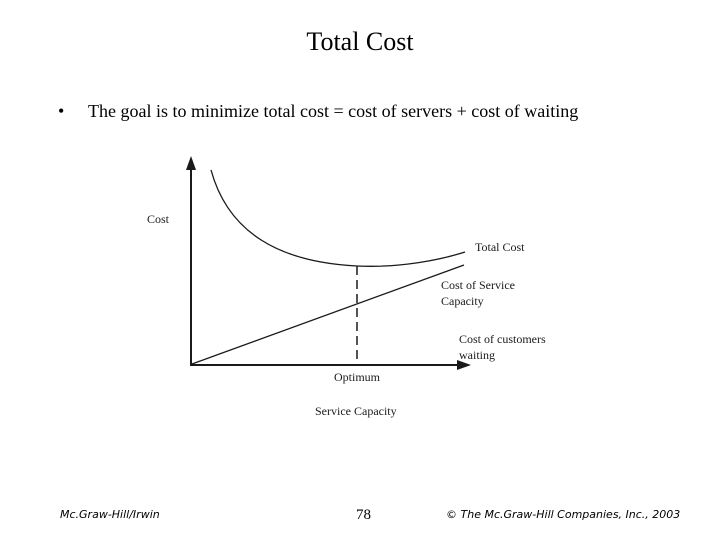  I want to click on waiting-cost-label-line1: Cost of customers, so click(502, 339).